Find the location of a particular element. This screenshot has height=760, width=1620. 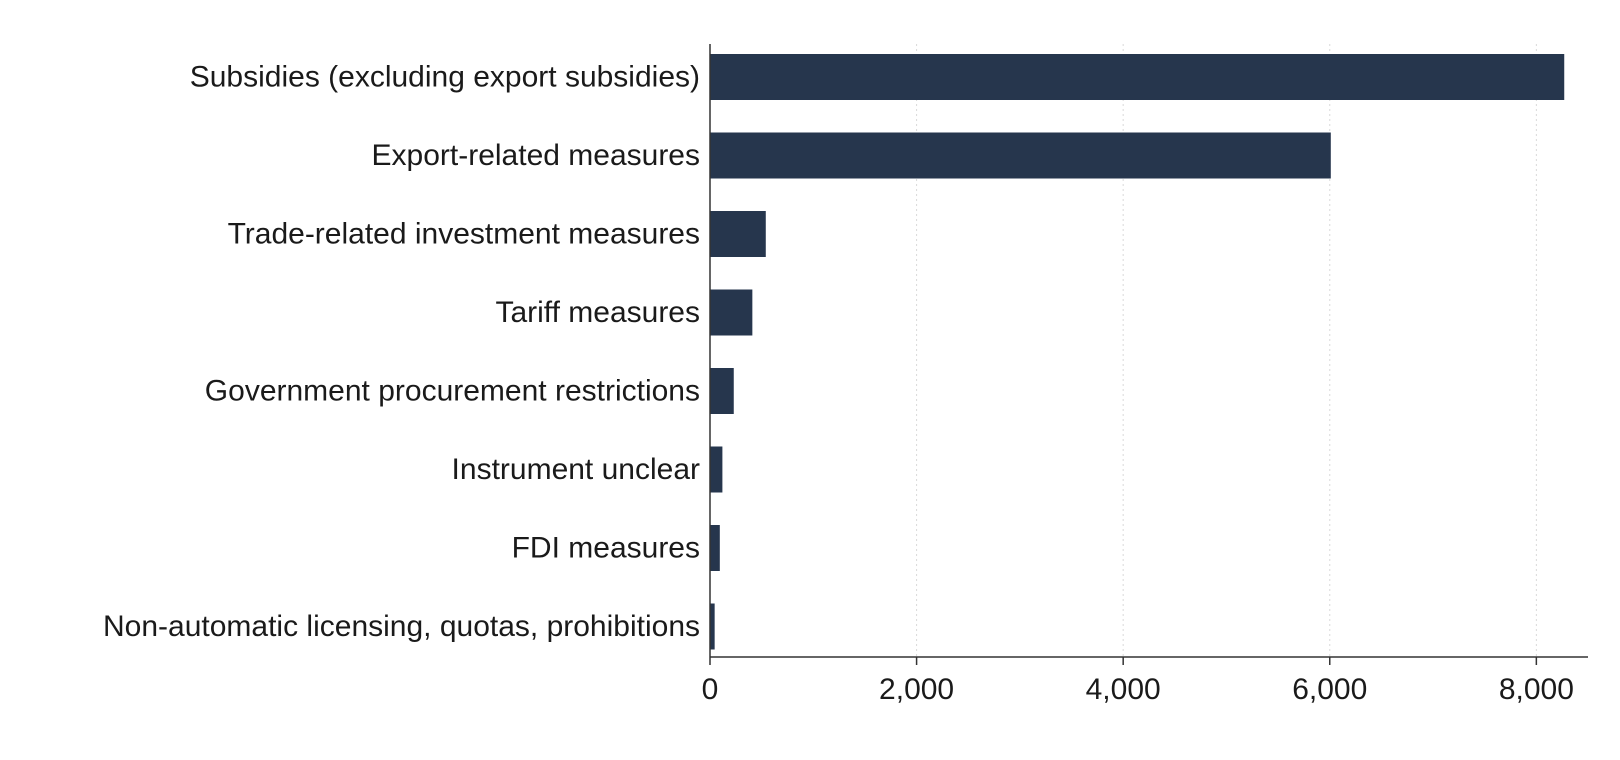

category-label: Tariff measures is located at coordinates (597, 312).